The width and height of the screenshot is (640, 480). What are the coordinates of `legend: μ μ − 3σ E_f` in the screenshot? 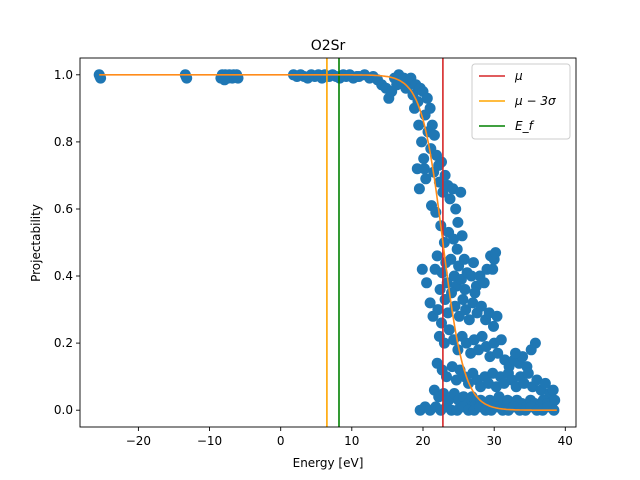 It's located at (521, 101).